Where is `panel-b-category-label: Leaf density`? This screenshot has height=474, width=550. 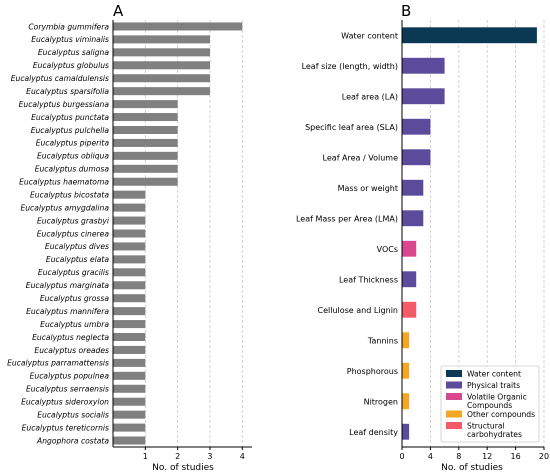
panel-b-category-label: Leaf density is located at coordinates (373, 432).